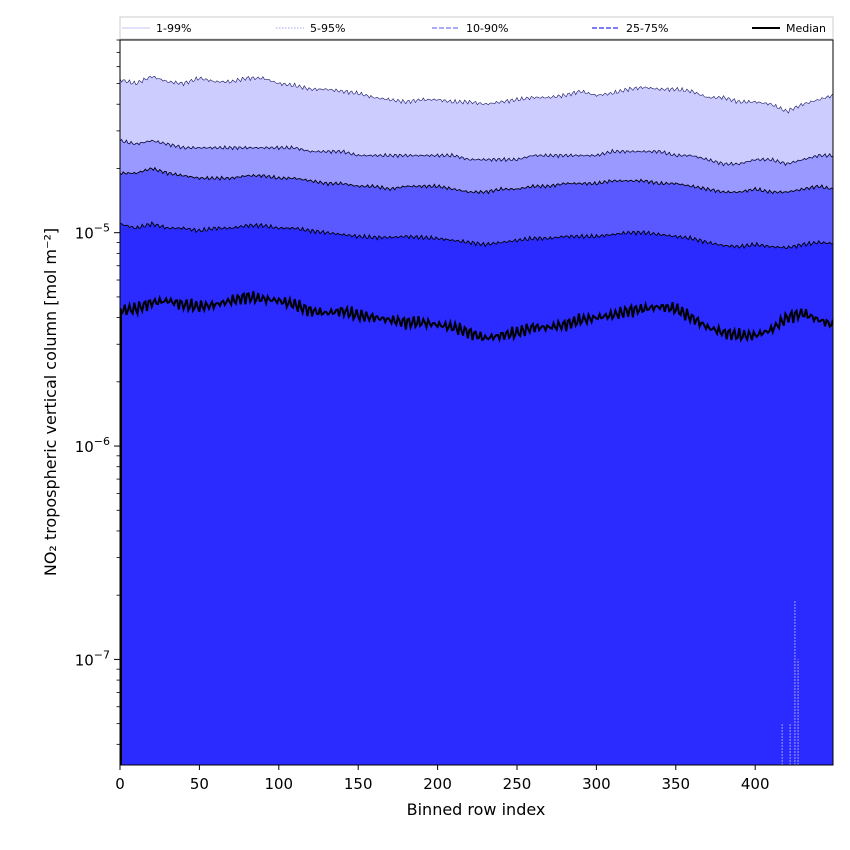 Image resolution: width=850 pixels, height=850 pixels. I want to click on y-axis: 10⁻⁷ 10⁻⁶ 10⁻⁵, so click(97, 392).